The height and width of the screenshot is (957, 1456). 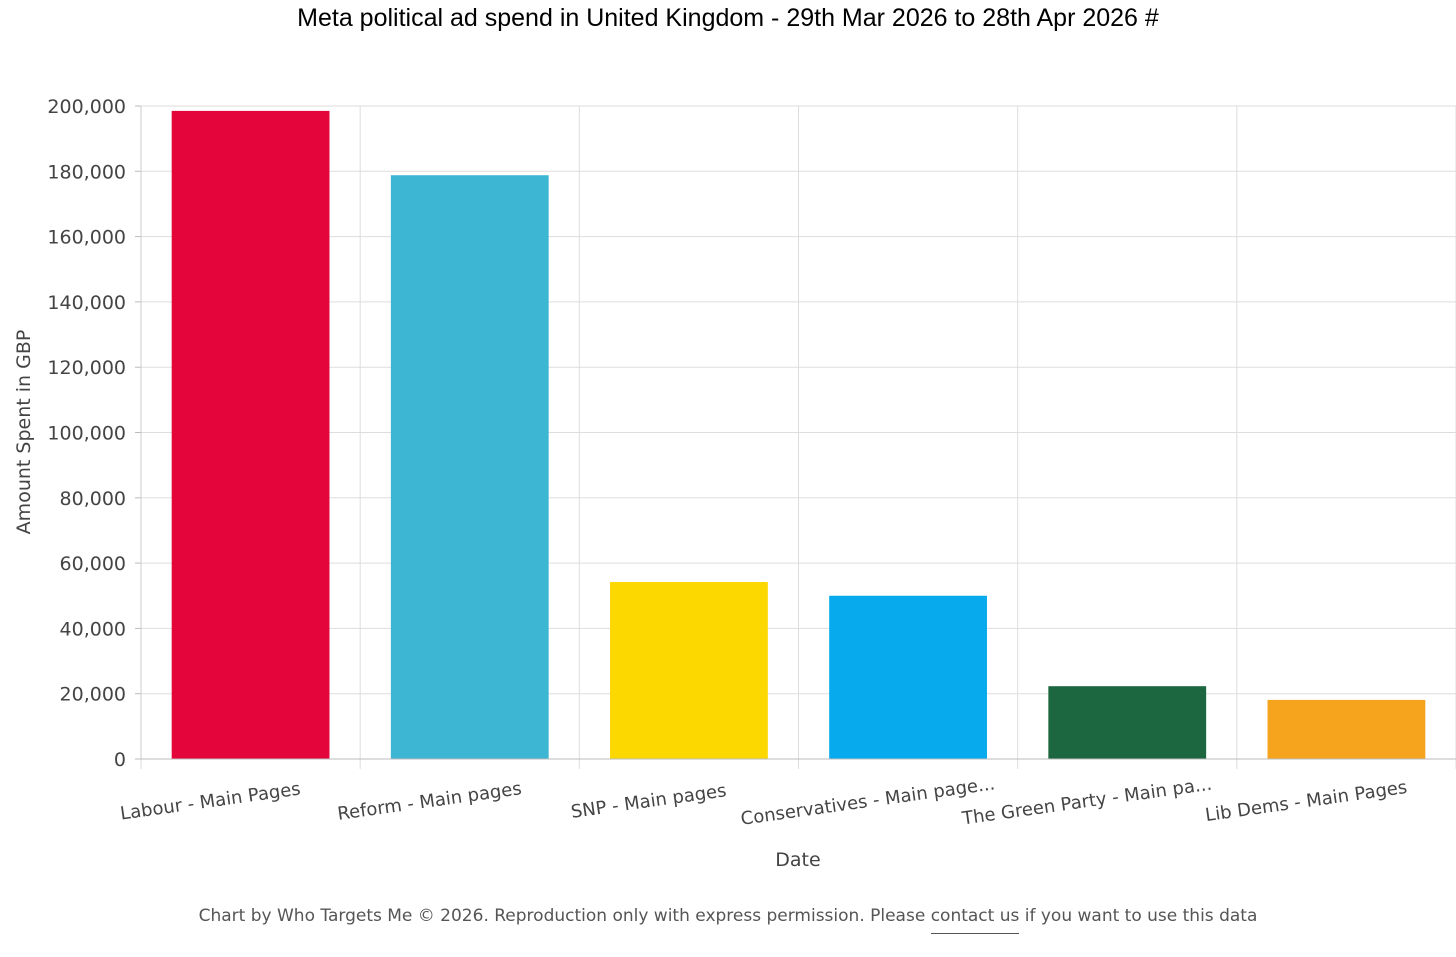 I want to click on y-tick-label: 80,000, so click(x=93, y=499).